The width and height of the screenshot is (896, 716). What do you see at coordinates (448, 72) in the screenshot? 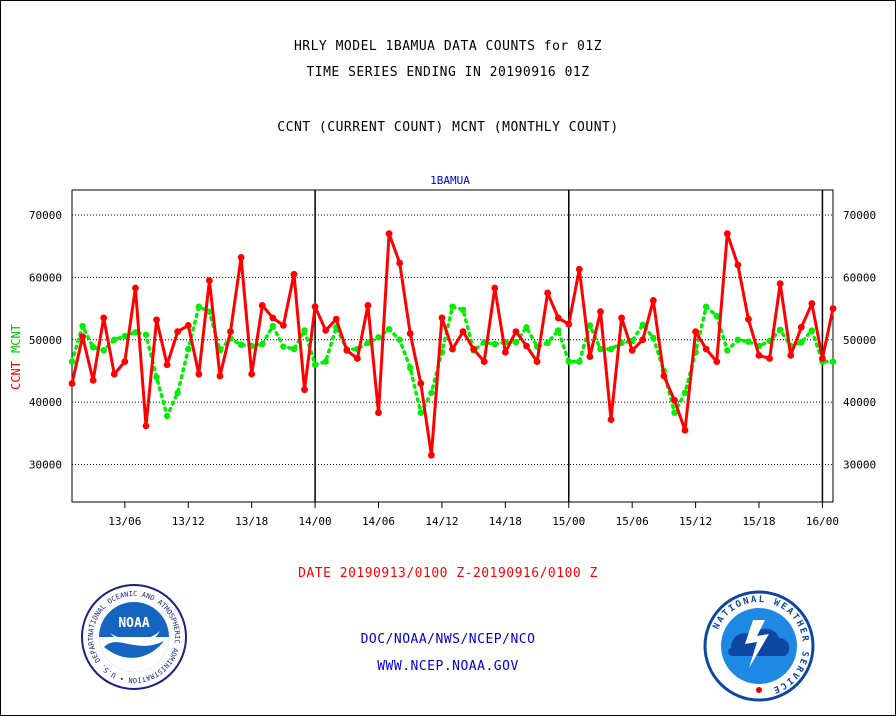
I see `chart-title-line2: TIME SERIES ENDING IN 20190916 01Z` at bounding box center [448, 72].